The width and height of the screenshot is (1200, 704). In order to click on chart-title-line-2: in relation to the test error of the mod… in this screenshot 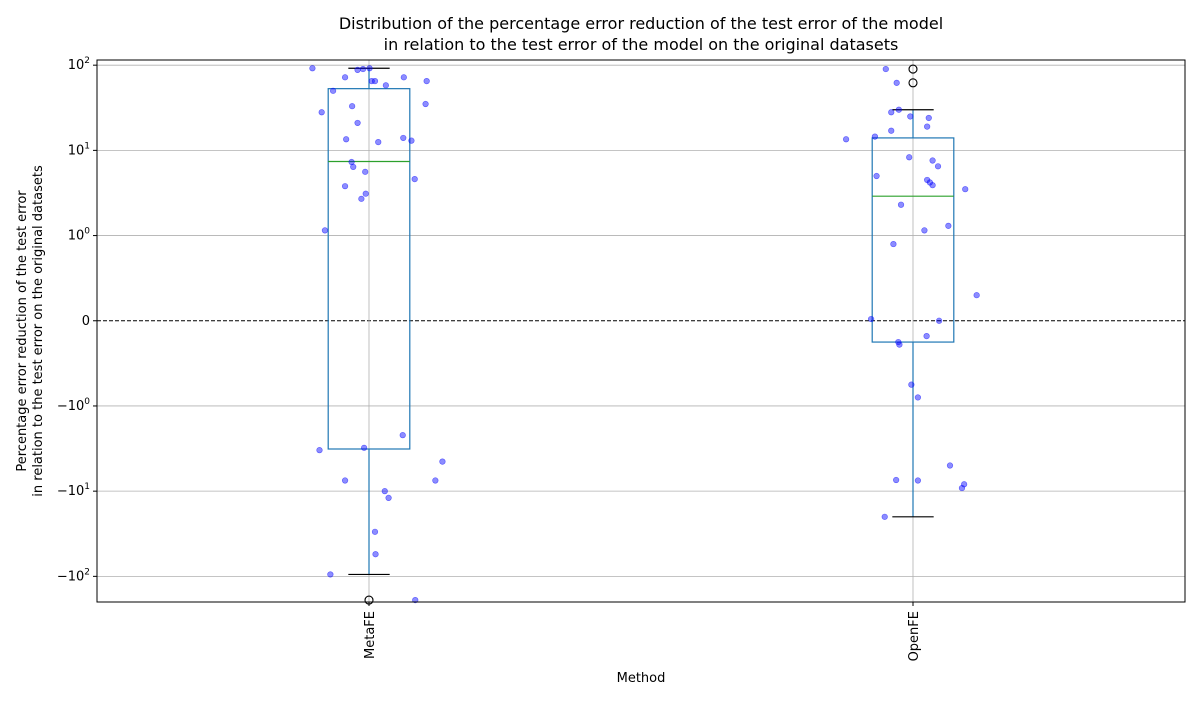, I will do `click(641, 44)`.